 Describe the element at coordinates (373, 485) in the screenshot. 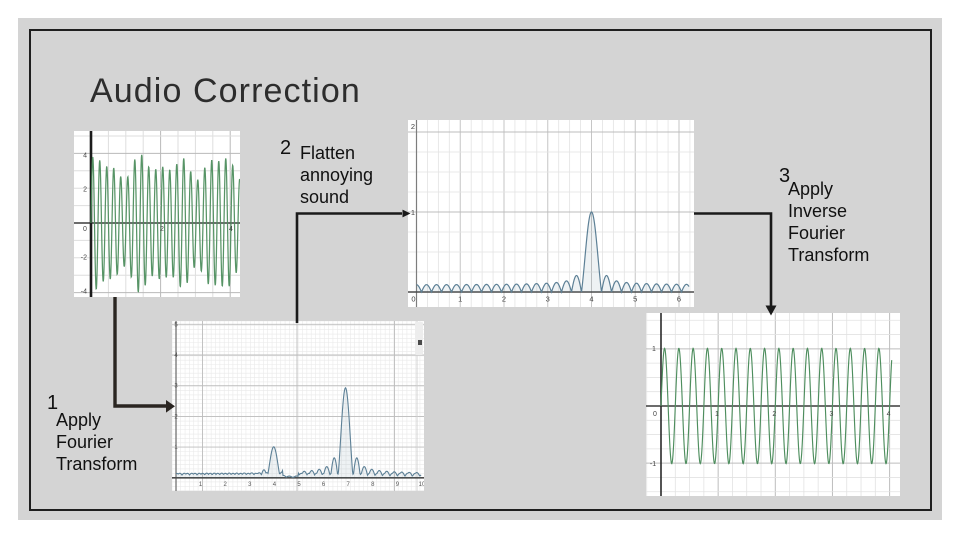

I see `svg-text: 8` at that location.